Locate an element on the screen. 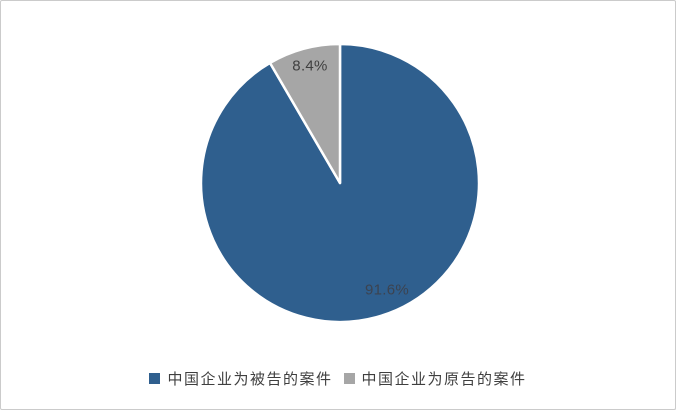 The image size is (676, 410). chart-legend: 中国企业为被告的案件 中国企业为原告的案件 is located at coordinates (338, 378).